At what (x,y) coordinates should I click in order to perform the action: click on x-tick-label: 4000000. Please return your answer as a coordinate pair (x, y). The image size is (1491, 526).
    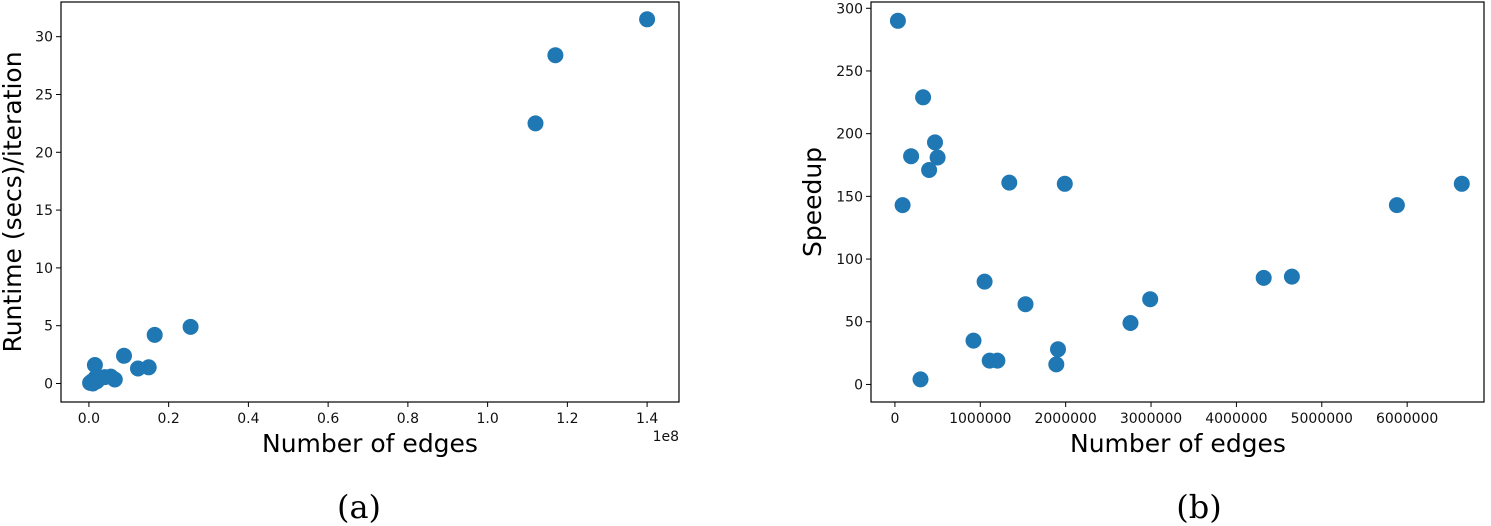
    Looking at the image, I should click on (1236, 419).